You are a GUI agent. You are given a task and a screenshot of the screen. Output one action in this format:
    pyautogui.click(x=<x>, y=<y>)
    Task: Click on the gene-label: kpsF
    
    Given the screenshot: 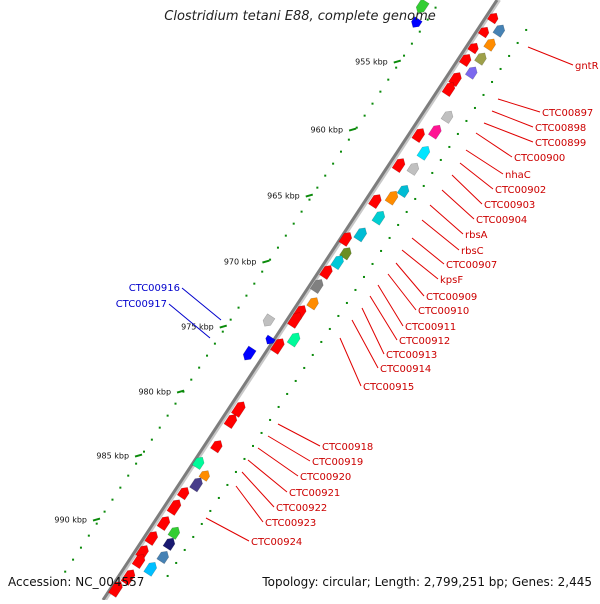 What is the action you would take?
    pyautogui.click(x=451, y=280)
    